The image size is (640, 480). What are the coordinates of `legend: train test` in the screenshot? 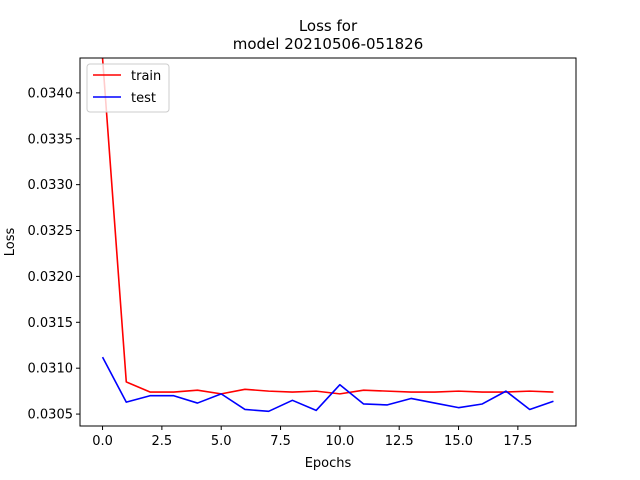 It's located at (128, 88).